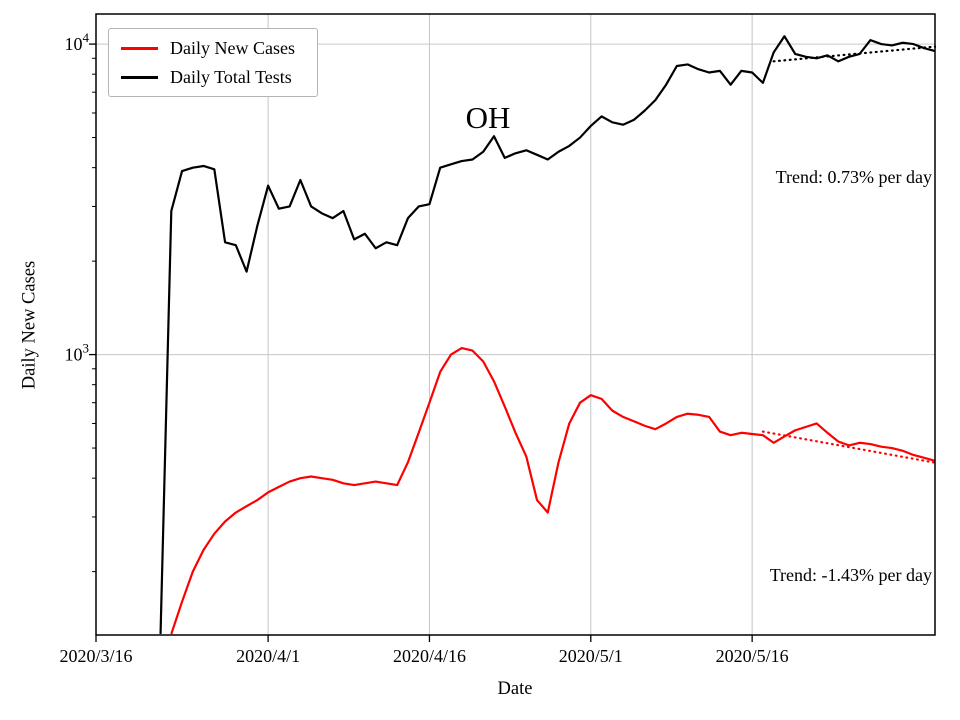 The width and height of the screenshot is (960, 720). Describe the element at coordinates (95, 656) in the screenshot. I see `x-tick-label: 2020/3/16` at that location.